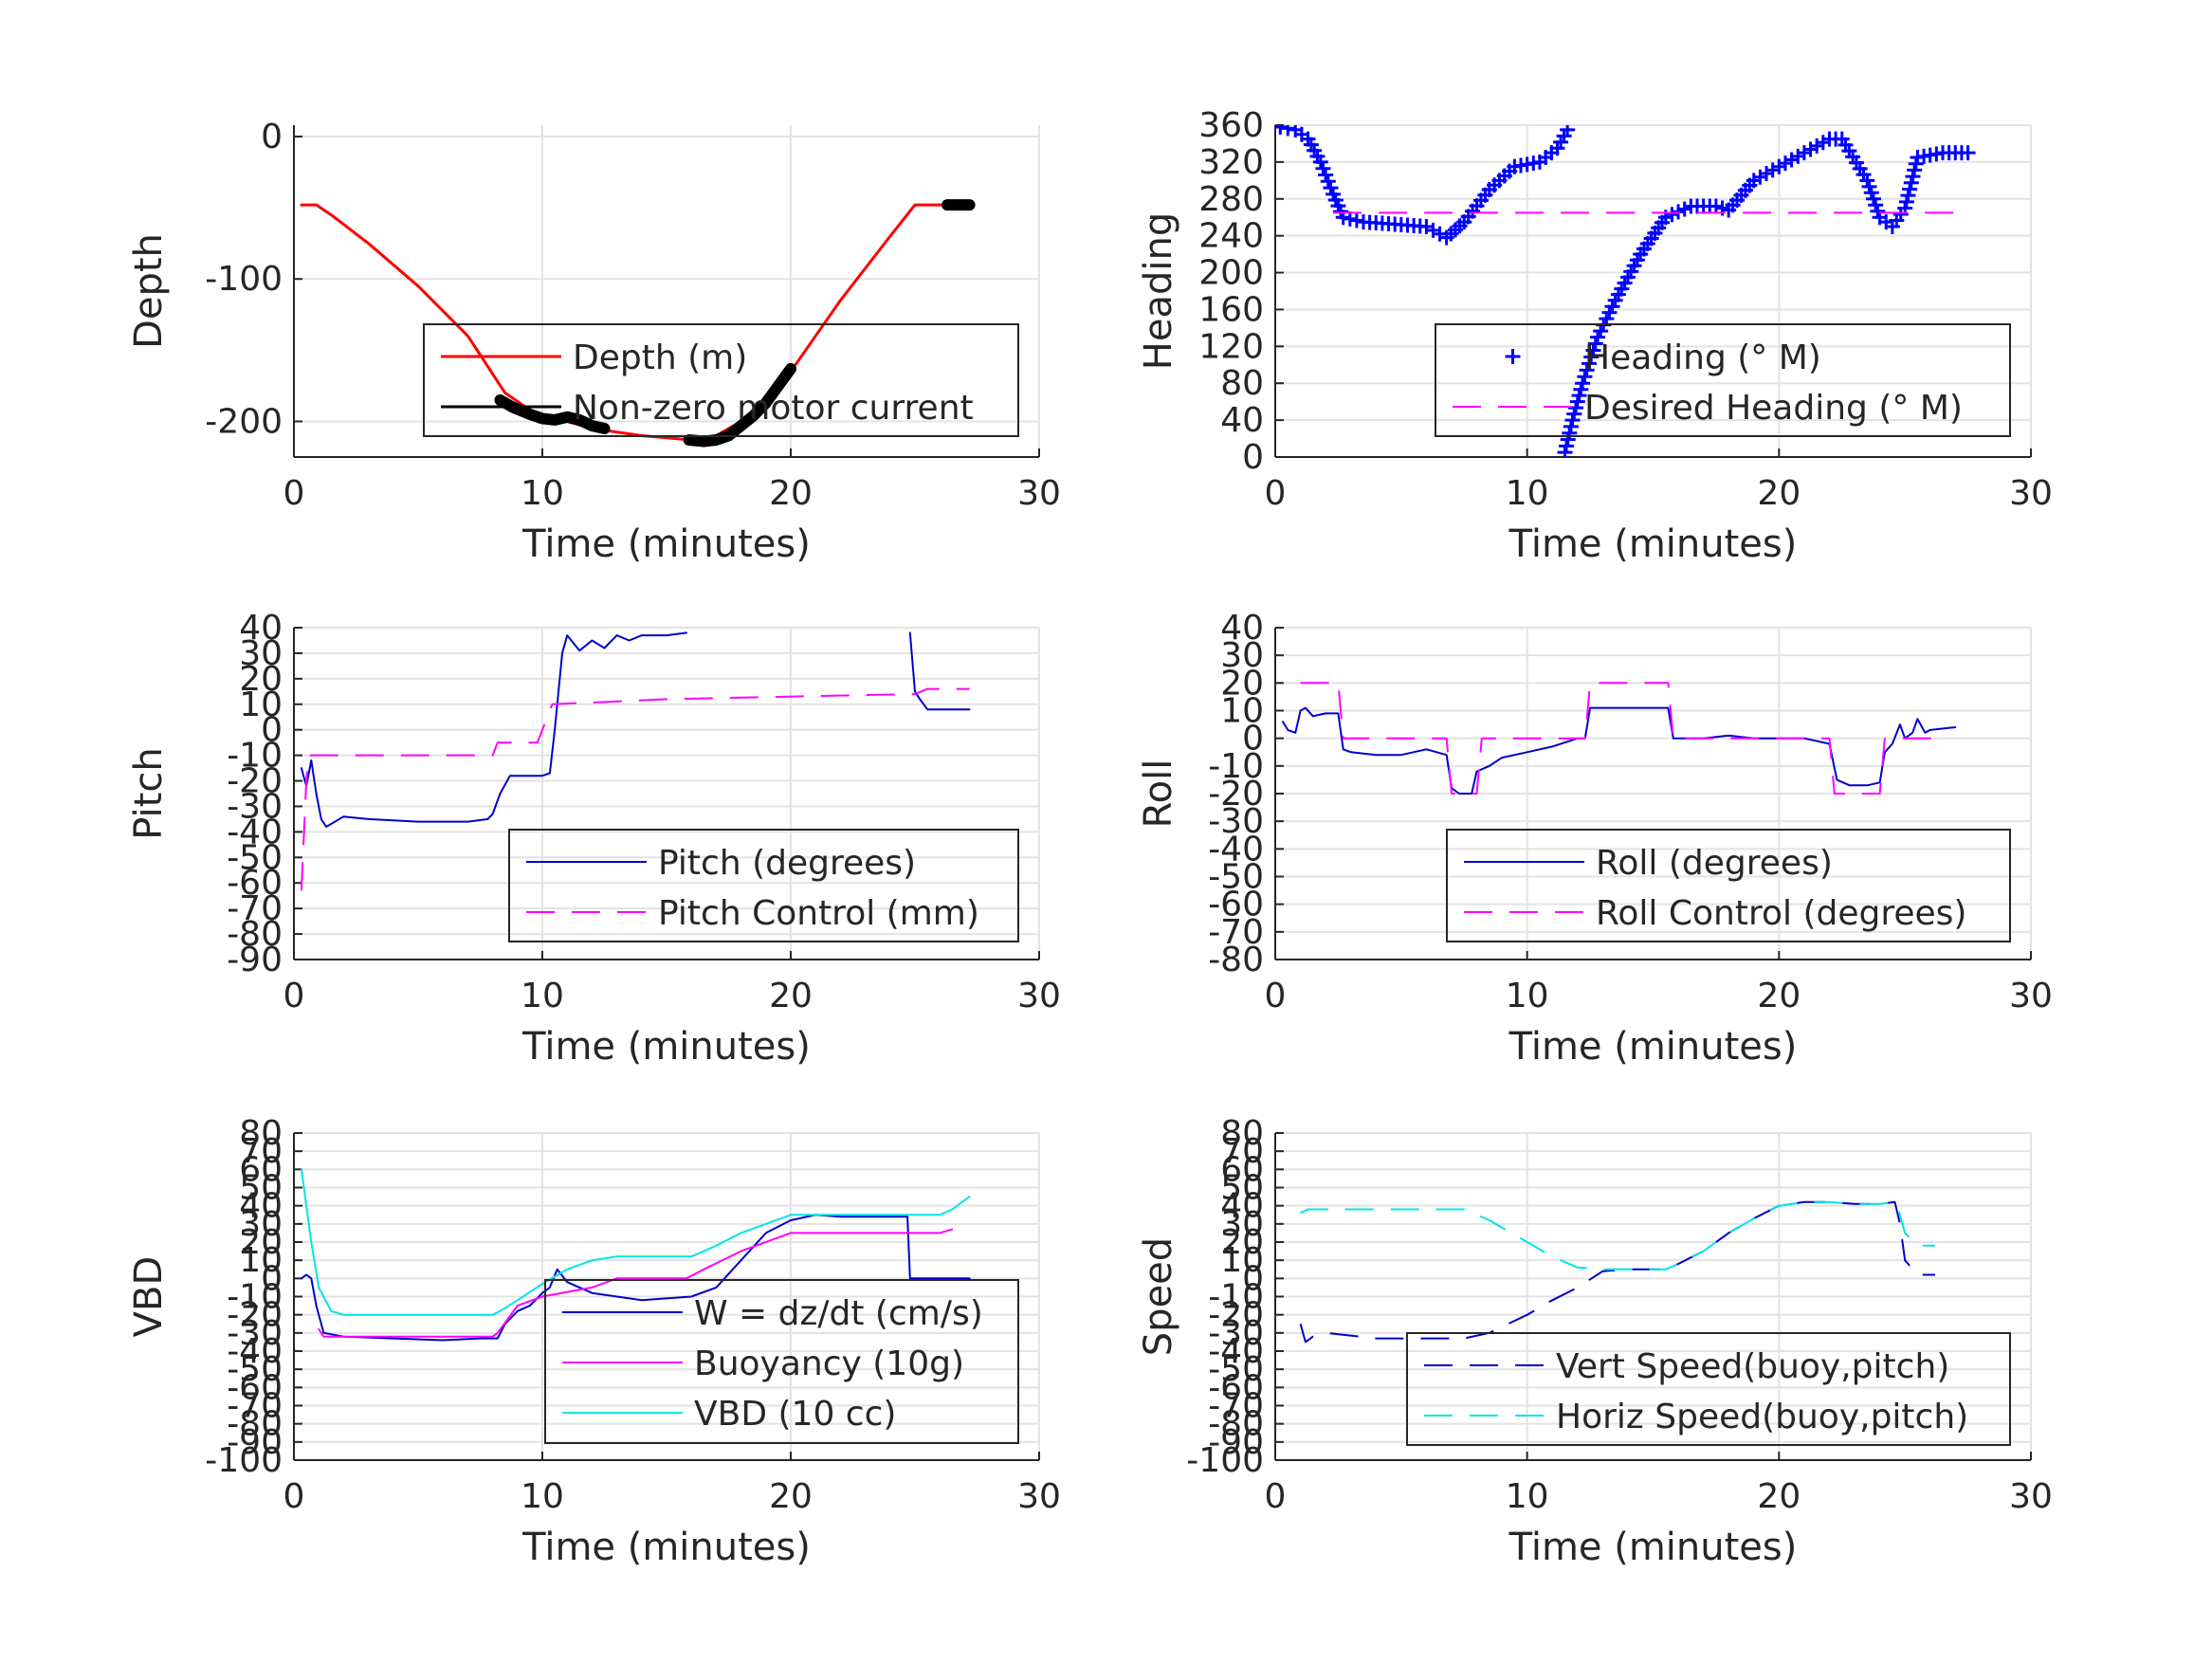 The image size is (2212, 1664). I want to click on y-tick-label: -50, so click(1236, 1369).